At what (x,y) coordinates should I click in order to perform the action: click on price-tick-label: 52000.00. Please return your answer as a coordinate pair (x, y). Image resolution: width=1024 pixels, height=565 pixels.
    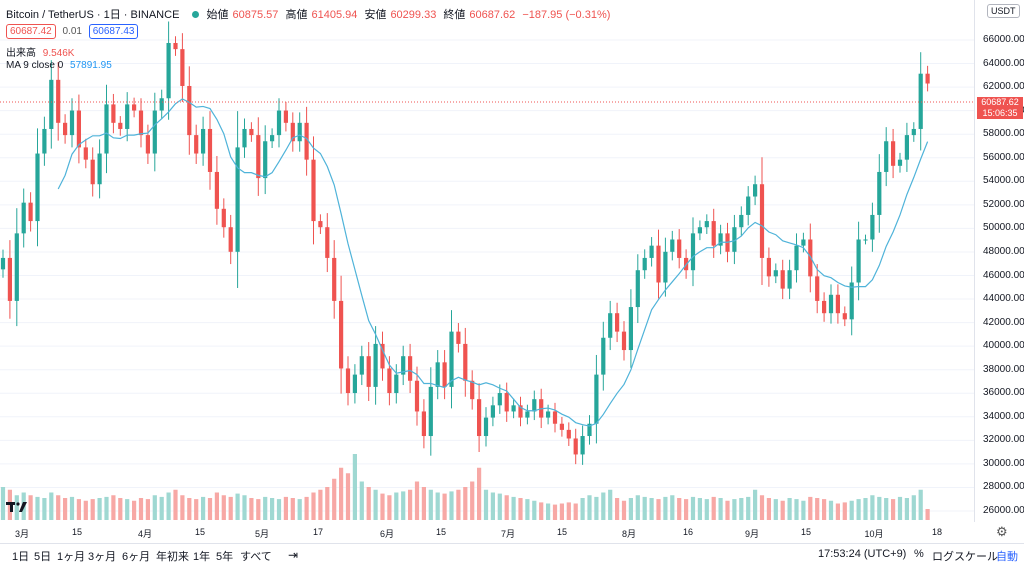
    Looking at the image, I should click on (1003, 204).